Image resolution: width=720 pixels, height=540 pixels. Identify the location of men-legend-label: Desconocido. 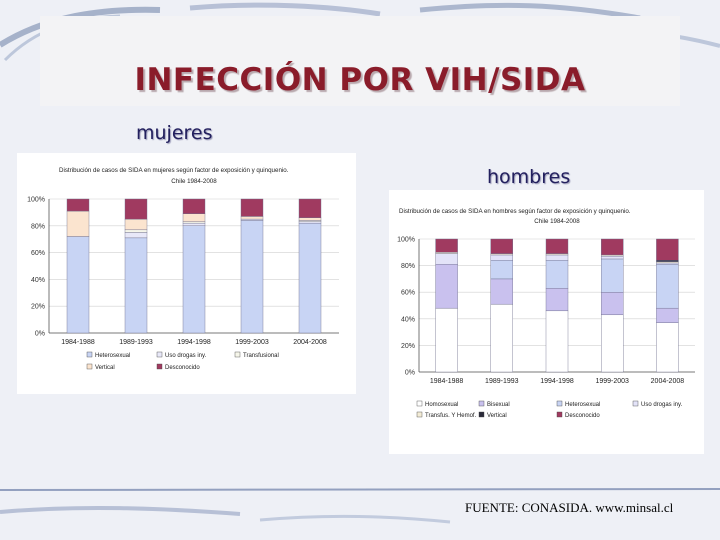
(582, 416).